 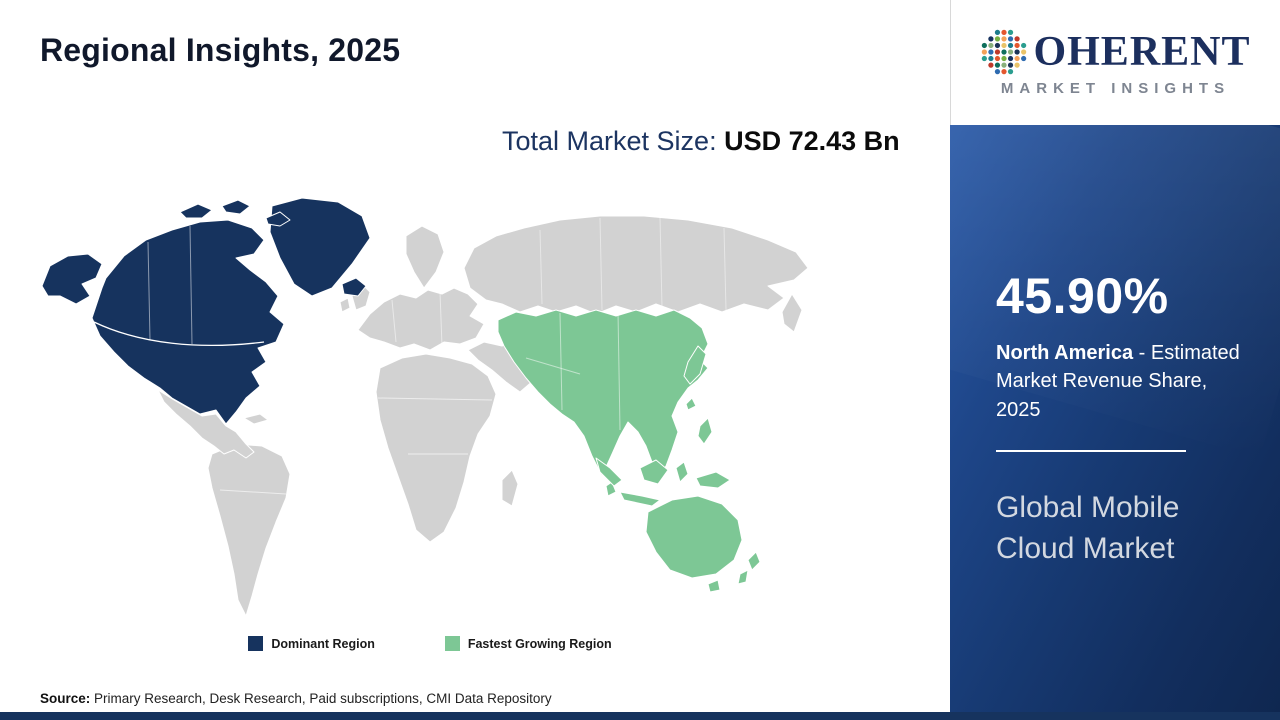 I want to click on legend-swatch-dominant, so click(x=256, y=643).